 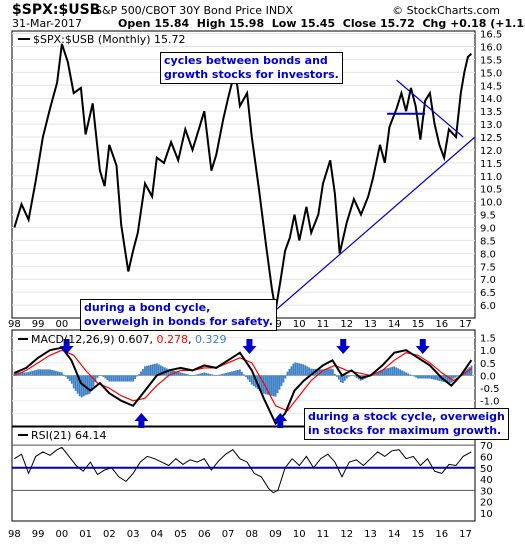 I want to click on rsi-line, so click(x=243, y=470).